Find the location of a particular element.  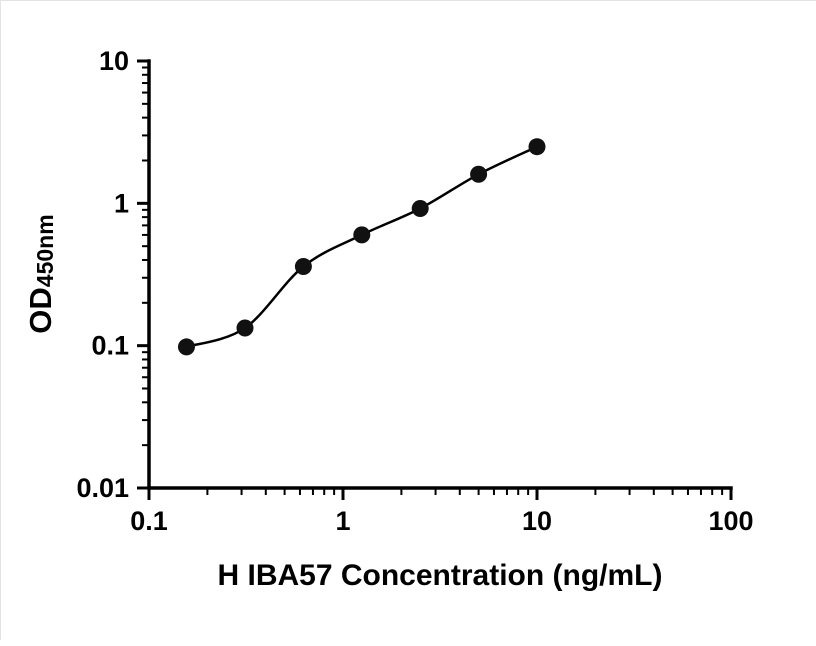

x-tick-label: 10 is located at coordinates (537, 521).